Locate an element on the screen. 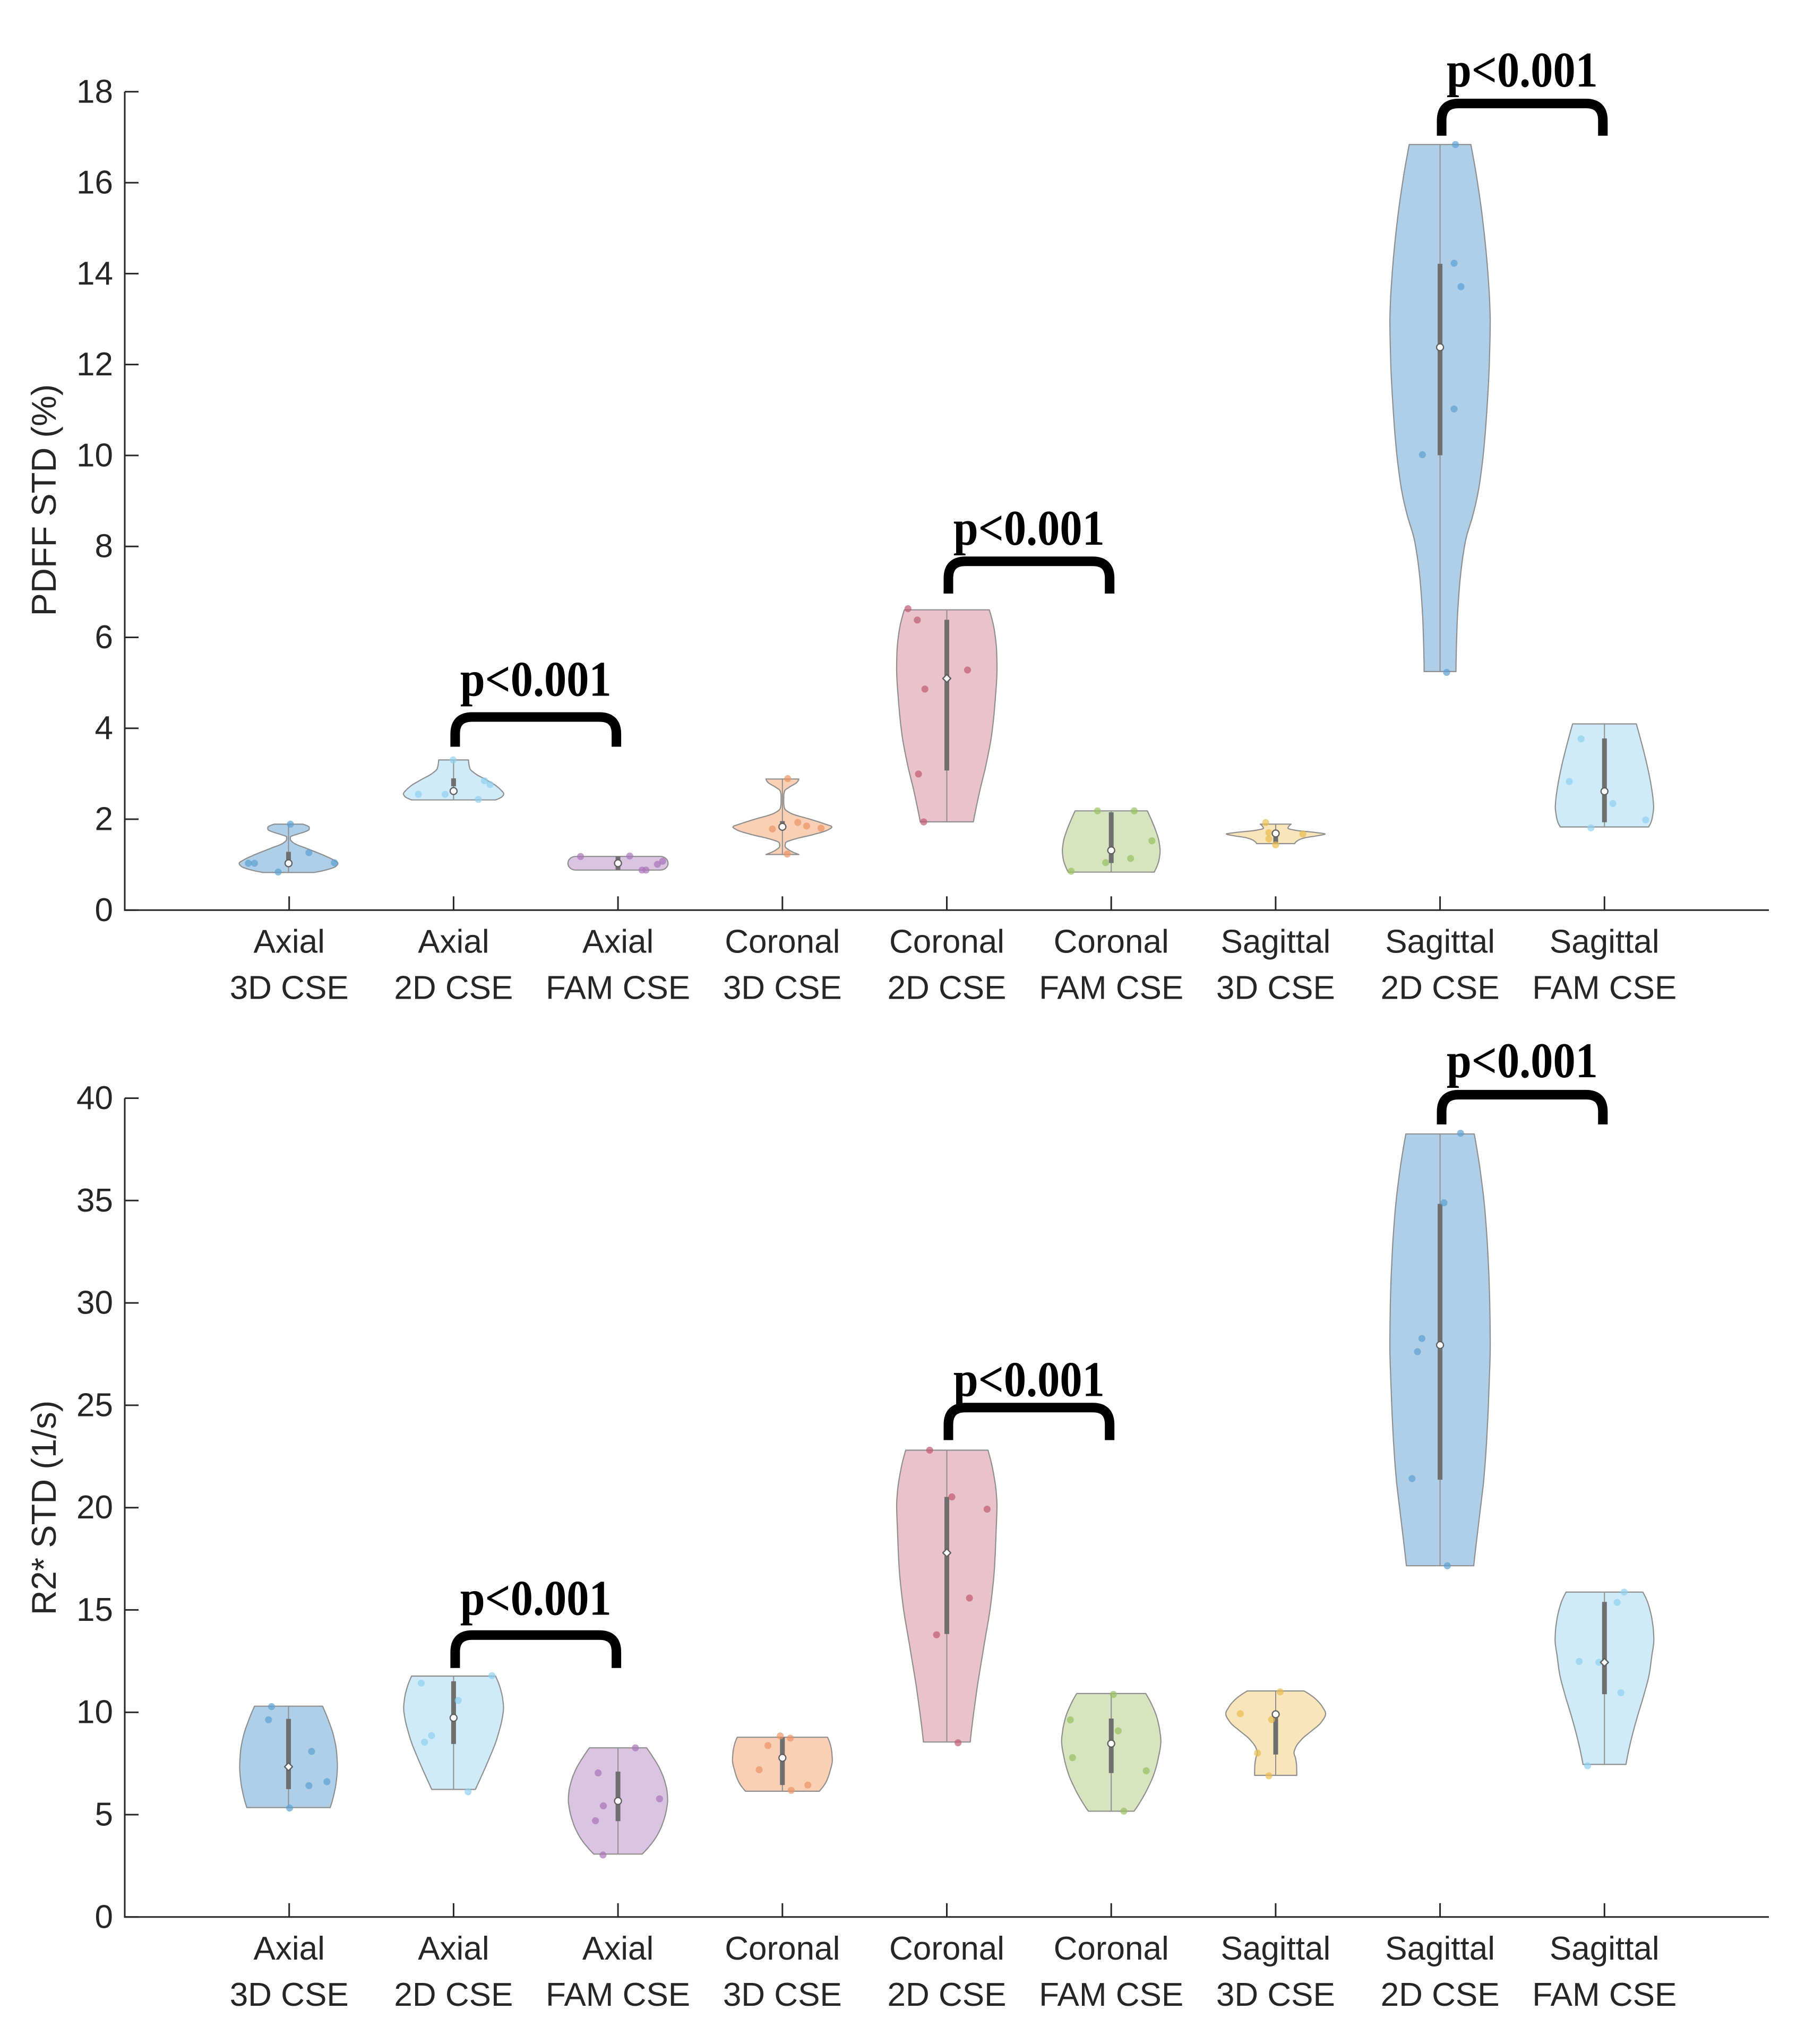 This screenshot has width=1814, height=2044. svg-text: 6 is located at coordinates (104, 637).